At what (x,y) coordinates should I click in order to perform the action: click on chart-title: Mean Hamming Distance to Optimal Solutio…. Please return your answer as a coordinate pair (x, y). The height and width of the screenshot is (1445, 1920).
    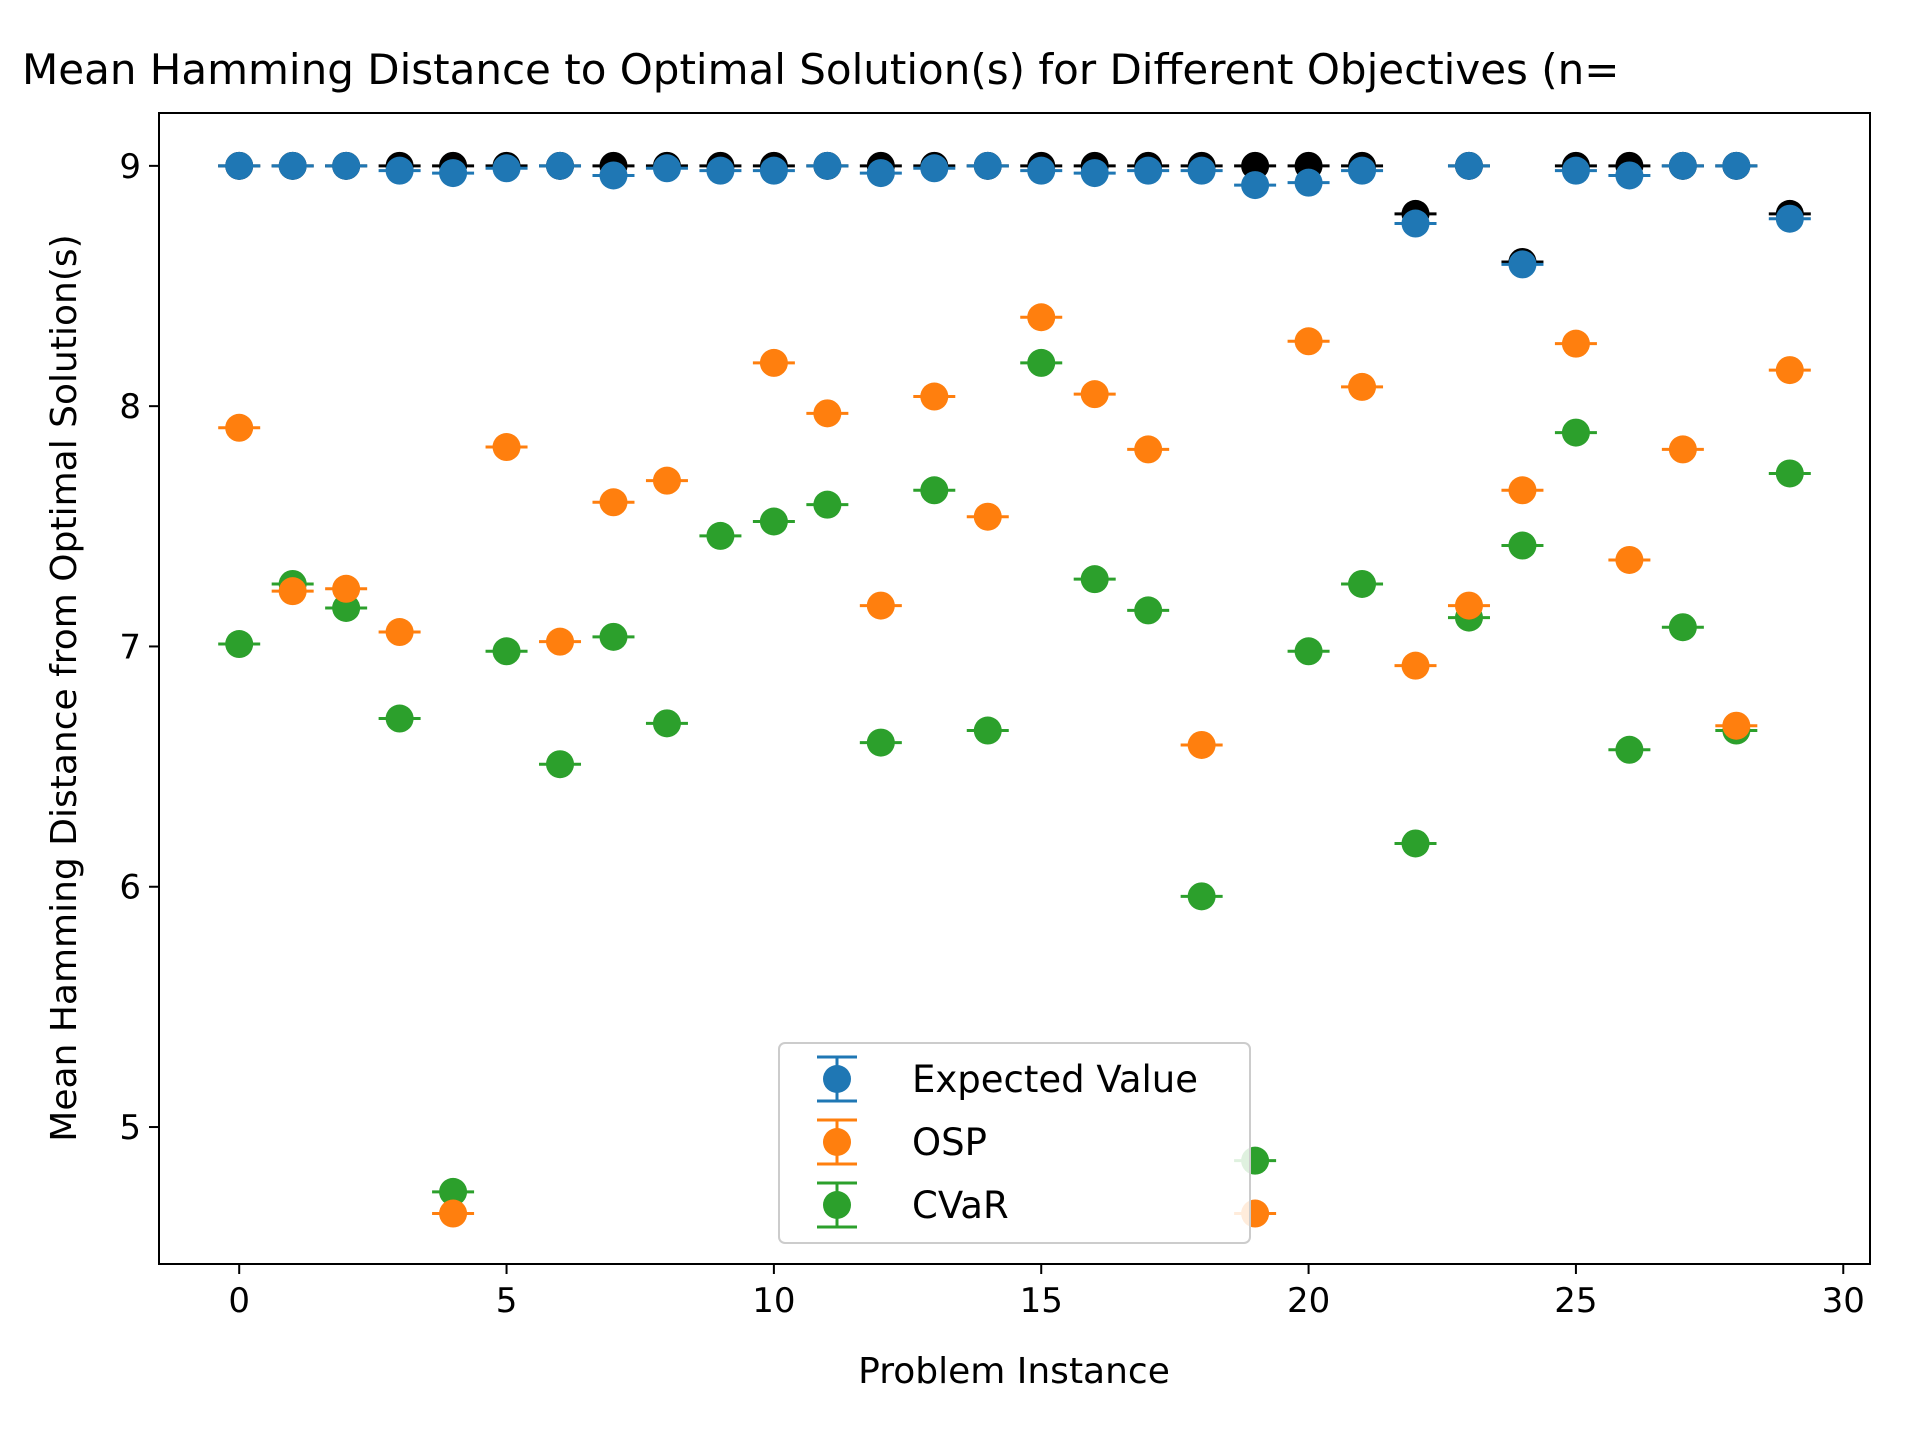
    Looking at the image, I should click on (820, 69).